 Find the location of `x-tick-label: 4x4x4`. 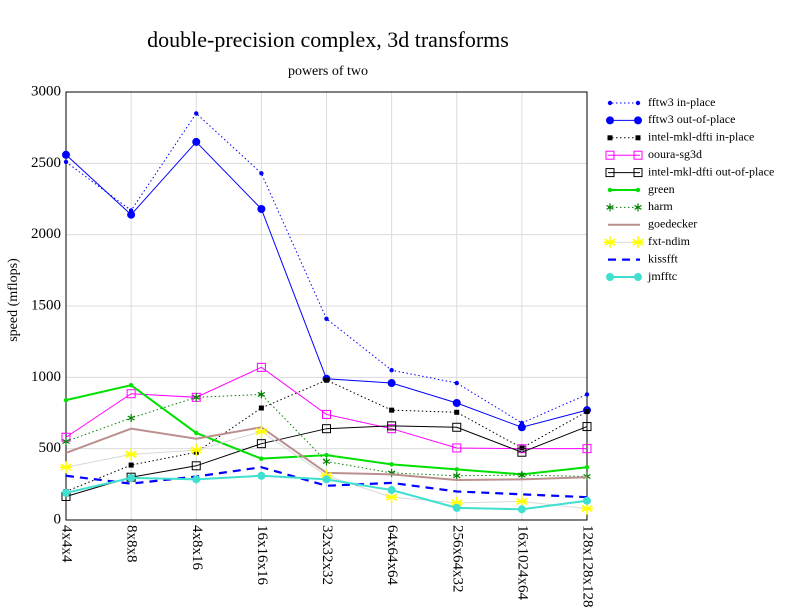

x-tick-label: 4x4x4 is located at coordinates (67, 544).